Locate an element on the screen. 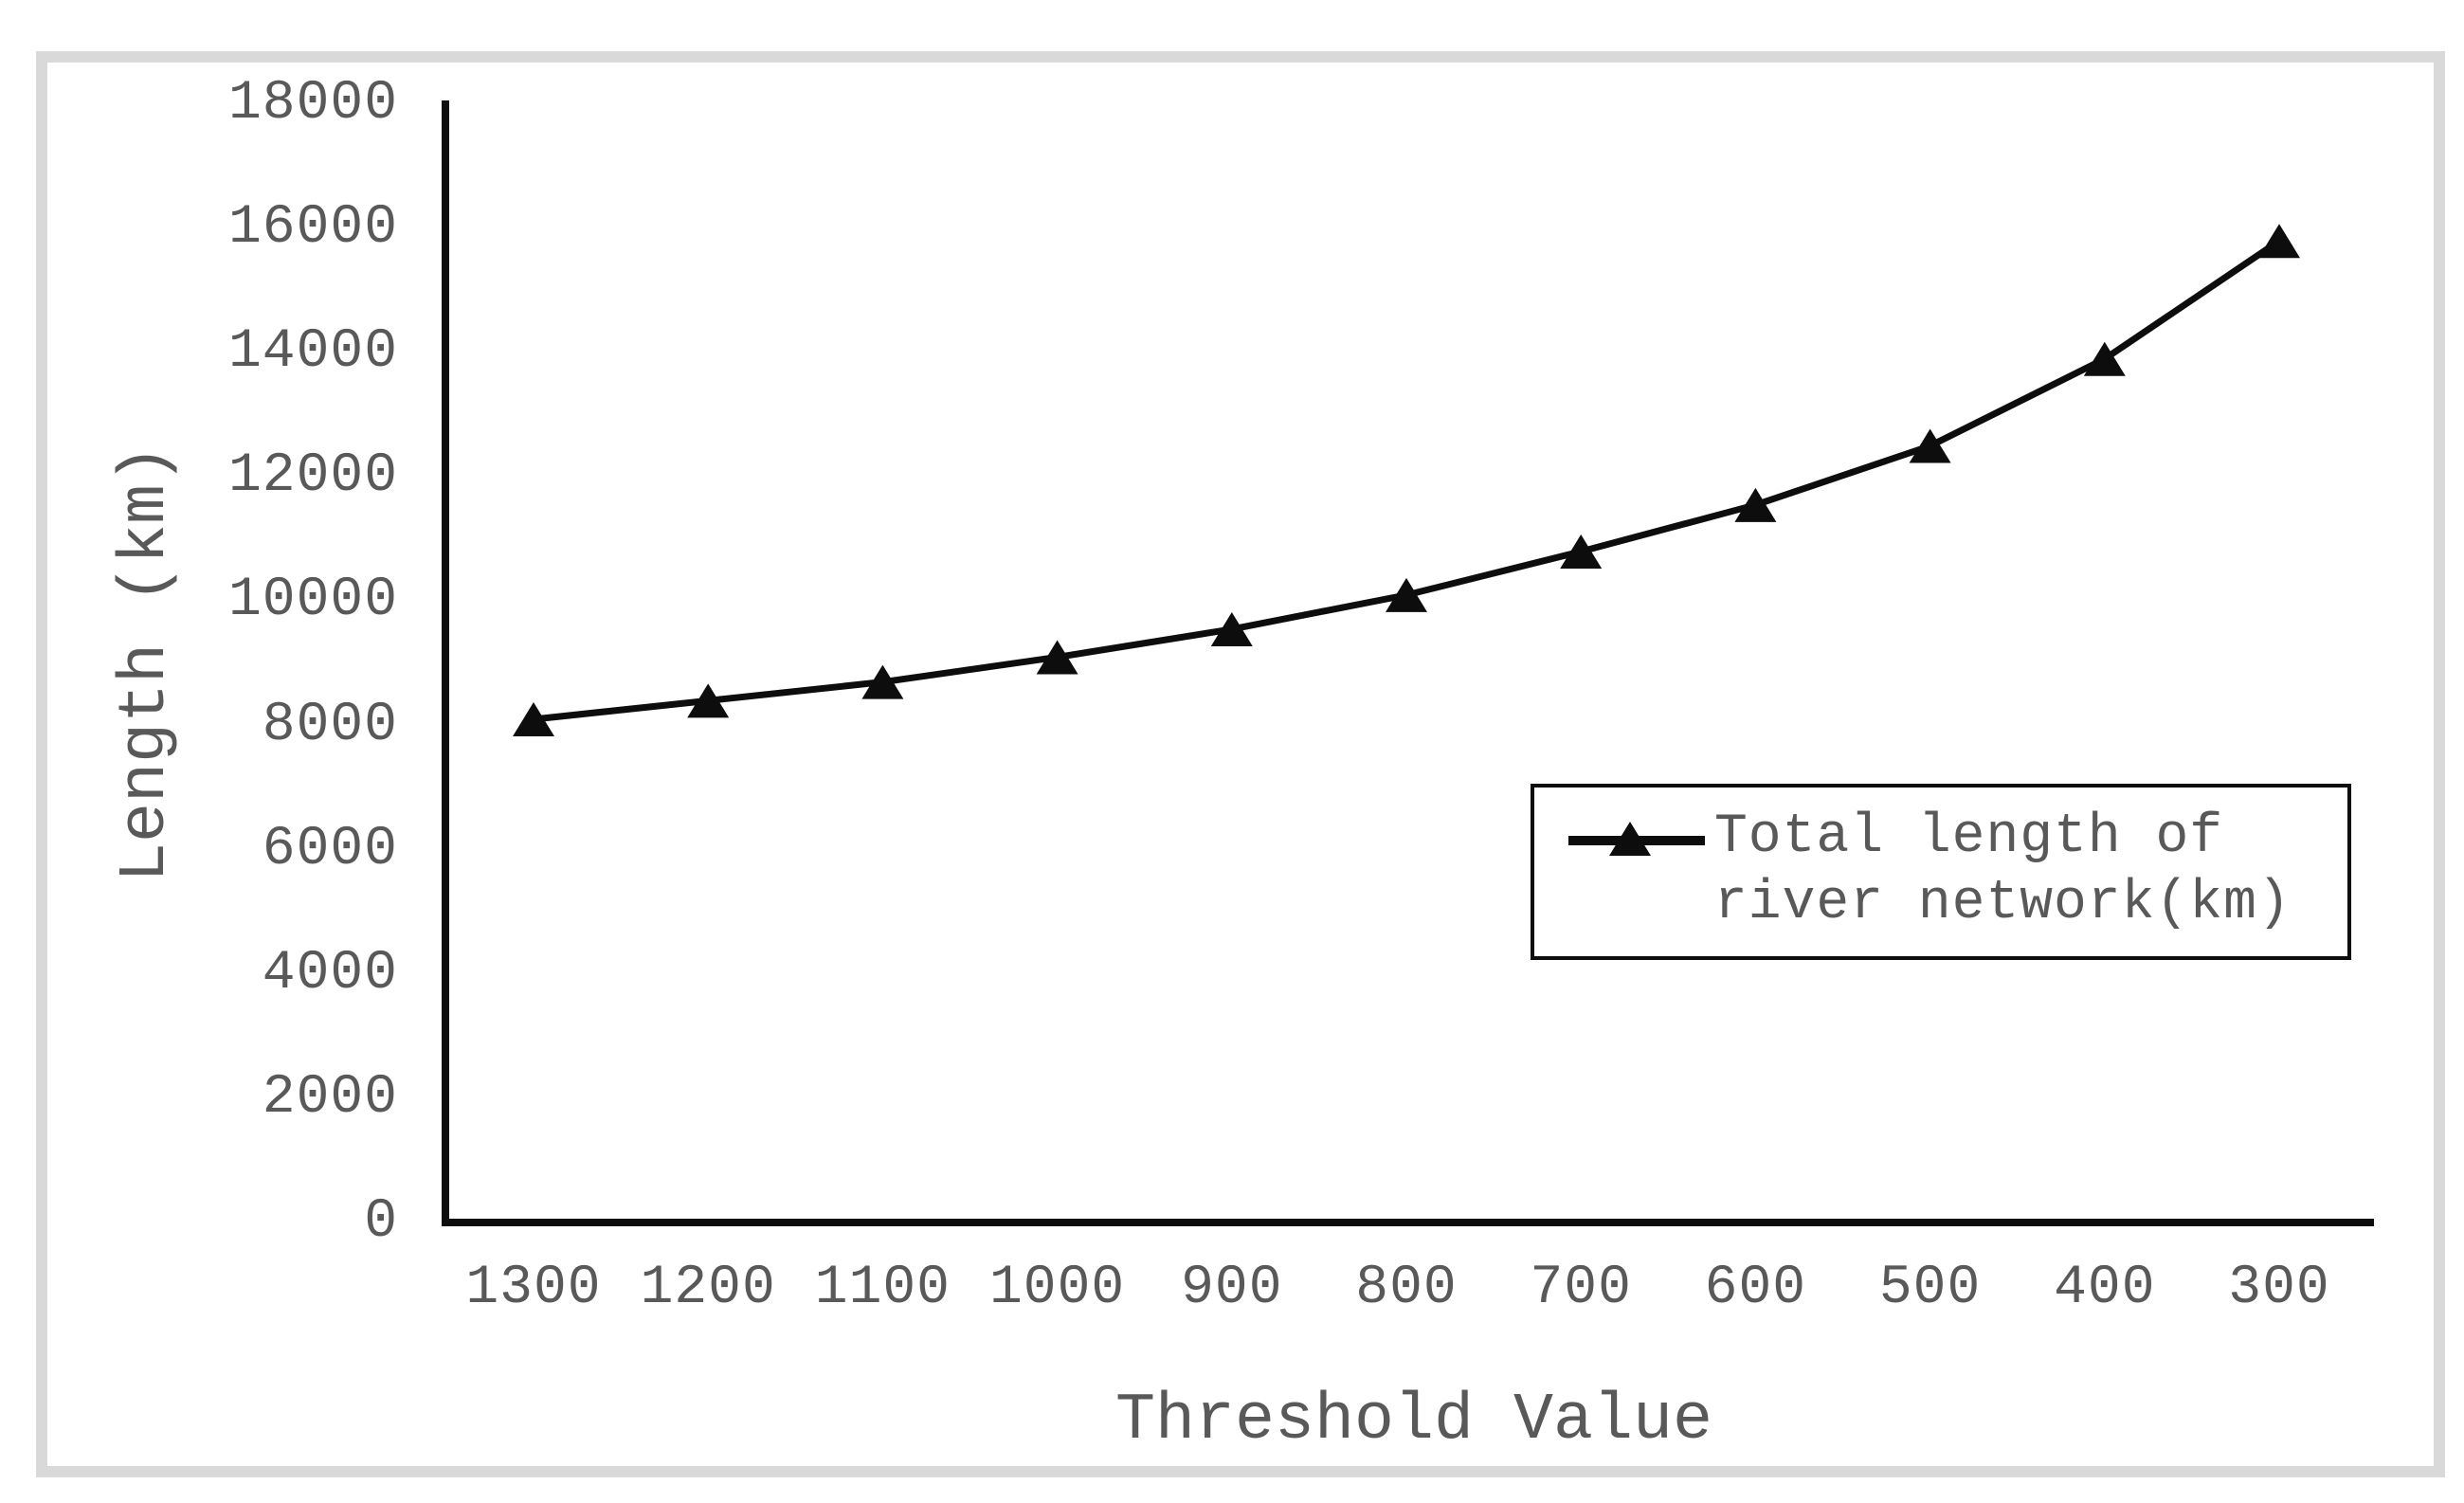 The width and height of the screenshot is (2464, 1503). y-axis-title: Length (km) is located at coordinates (147, 663).